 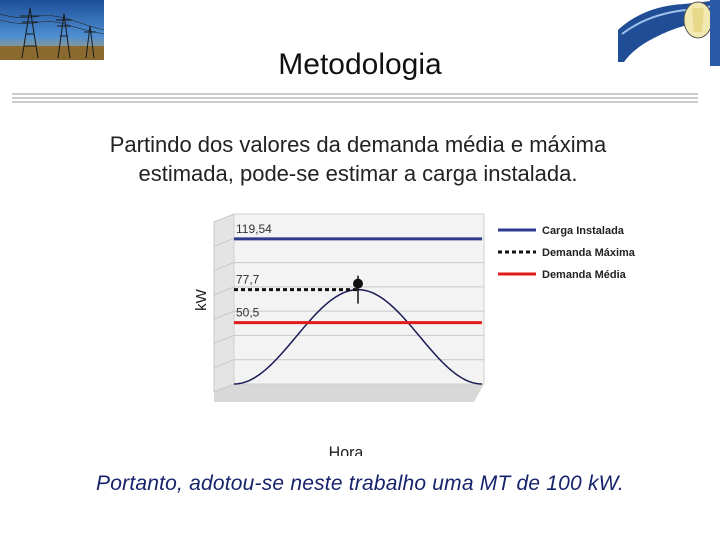 I want to click on series-layer: 119,54 77,7 50,5, so click(x=358, y=273).